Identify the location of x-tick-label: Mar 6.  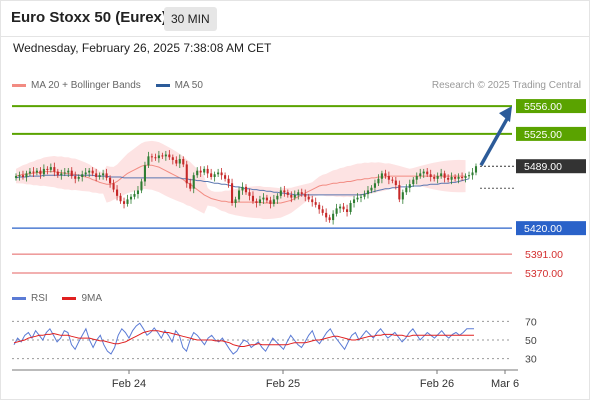
(505, 384).